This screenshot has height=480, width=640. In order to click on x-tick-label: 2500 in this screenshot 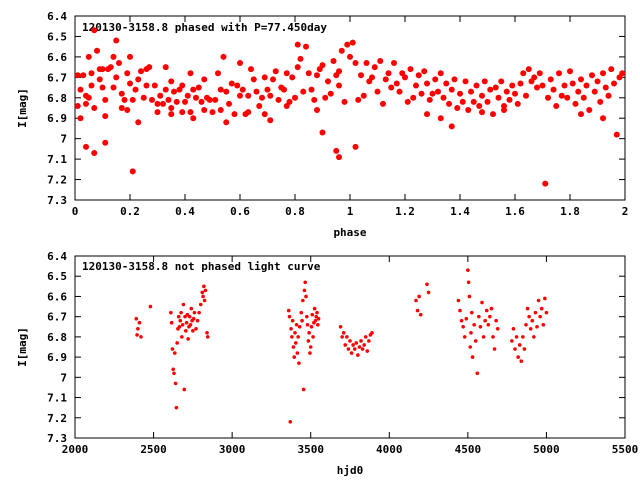, I will do `click(153, 449)`.